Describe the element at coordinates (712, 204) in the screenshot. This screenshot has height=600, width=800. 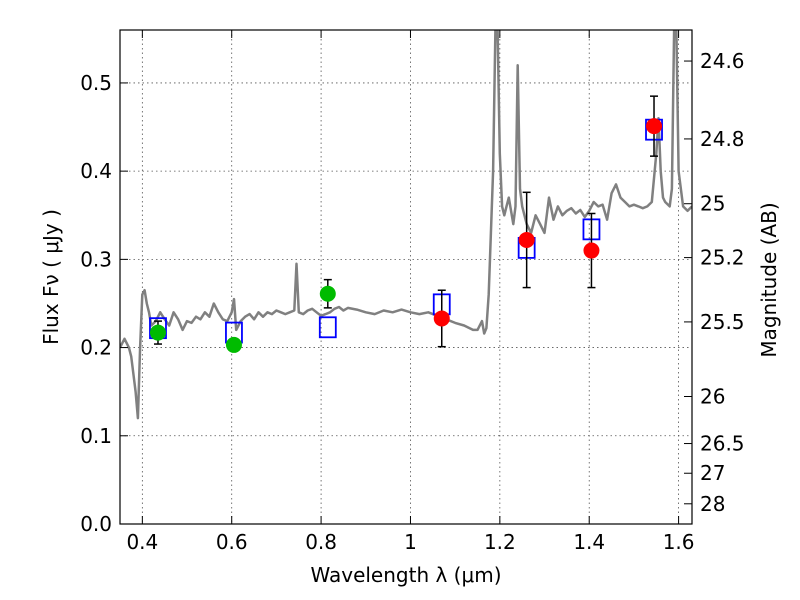
I see `right-tick-label: 25` at that location.